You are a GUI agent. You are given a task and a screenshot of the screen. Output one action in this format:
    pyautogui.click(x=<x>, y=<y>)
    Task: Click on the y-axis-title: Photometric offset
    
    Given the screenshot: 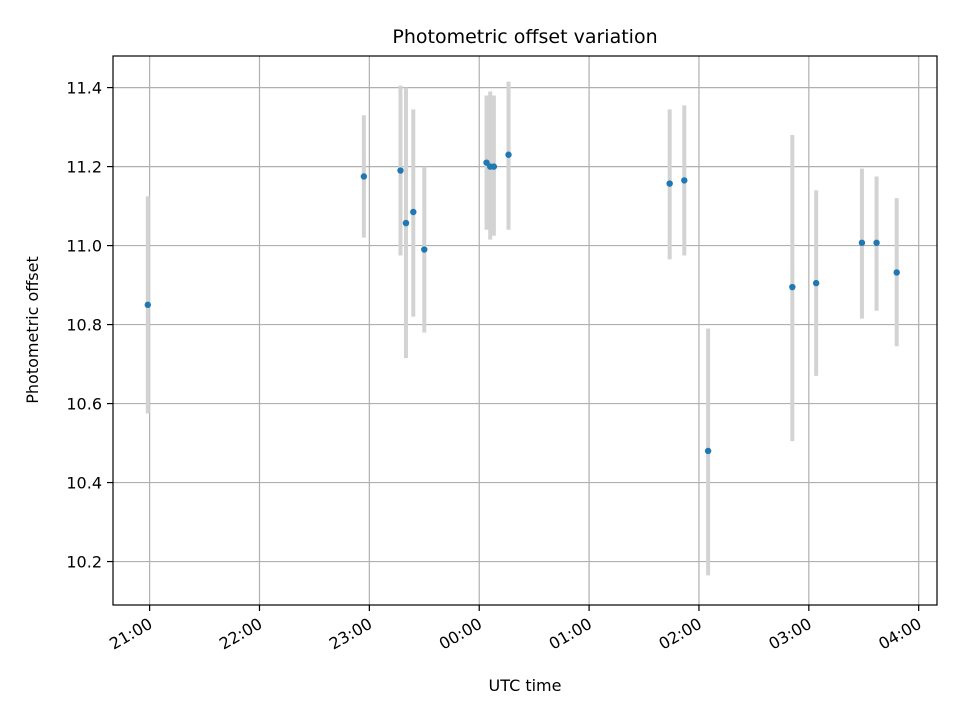 What is the action you would take?
    pyautogui.click(x=32, y=330)
    